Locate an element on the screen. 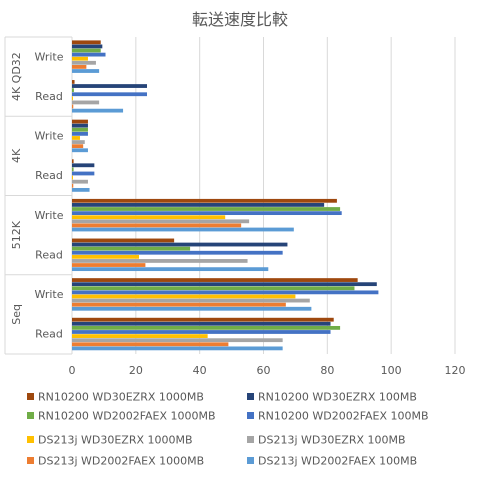 The width and height of the screenshot is (480, 480). legend-label: RN10200 WD30EZRX 1000MB is located at coordinates (121, 397).